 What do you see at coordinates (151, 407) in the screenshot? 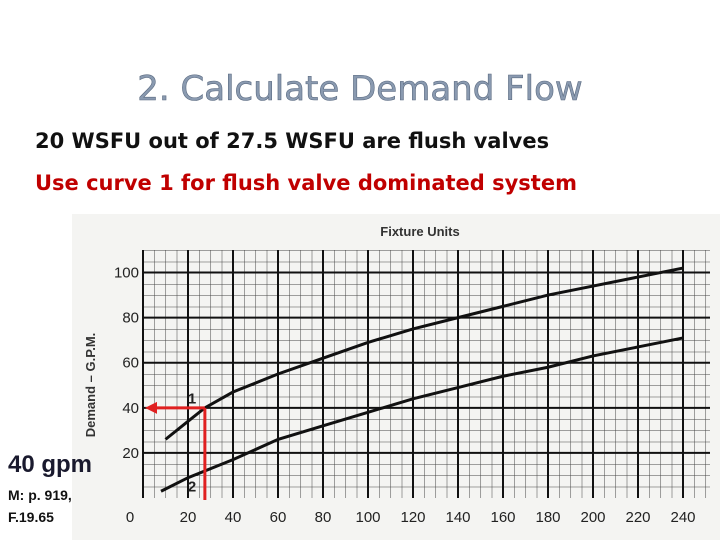
I see `marker-arrowhead` at bounding box center [151, 407].